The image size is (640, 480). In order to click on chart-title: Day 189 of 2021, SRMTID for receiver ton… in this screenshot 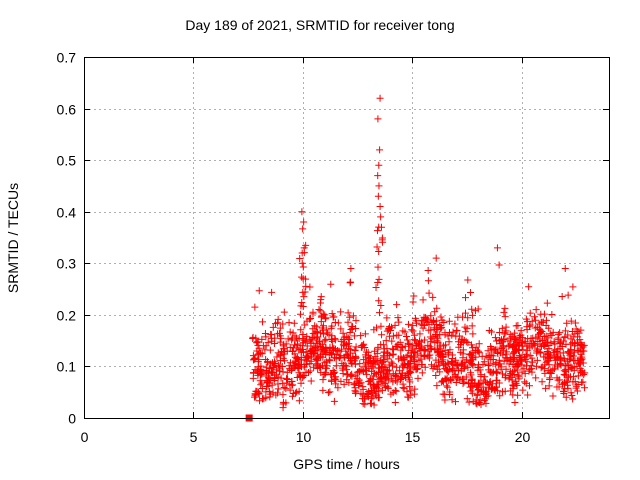, I will do `click(320, 25)`.